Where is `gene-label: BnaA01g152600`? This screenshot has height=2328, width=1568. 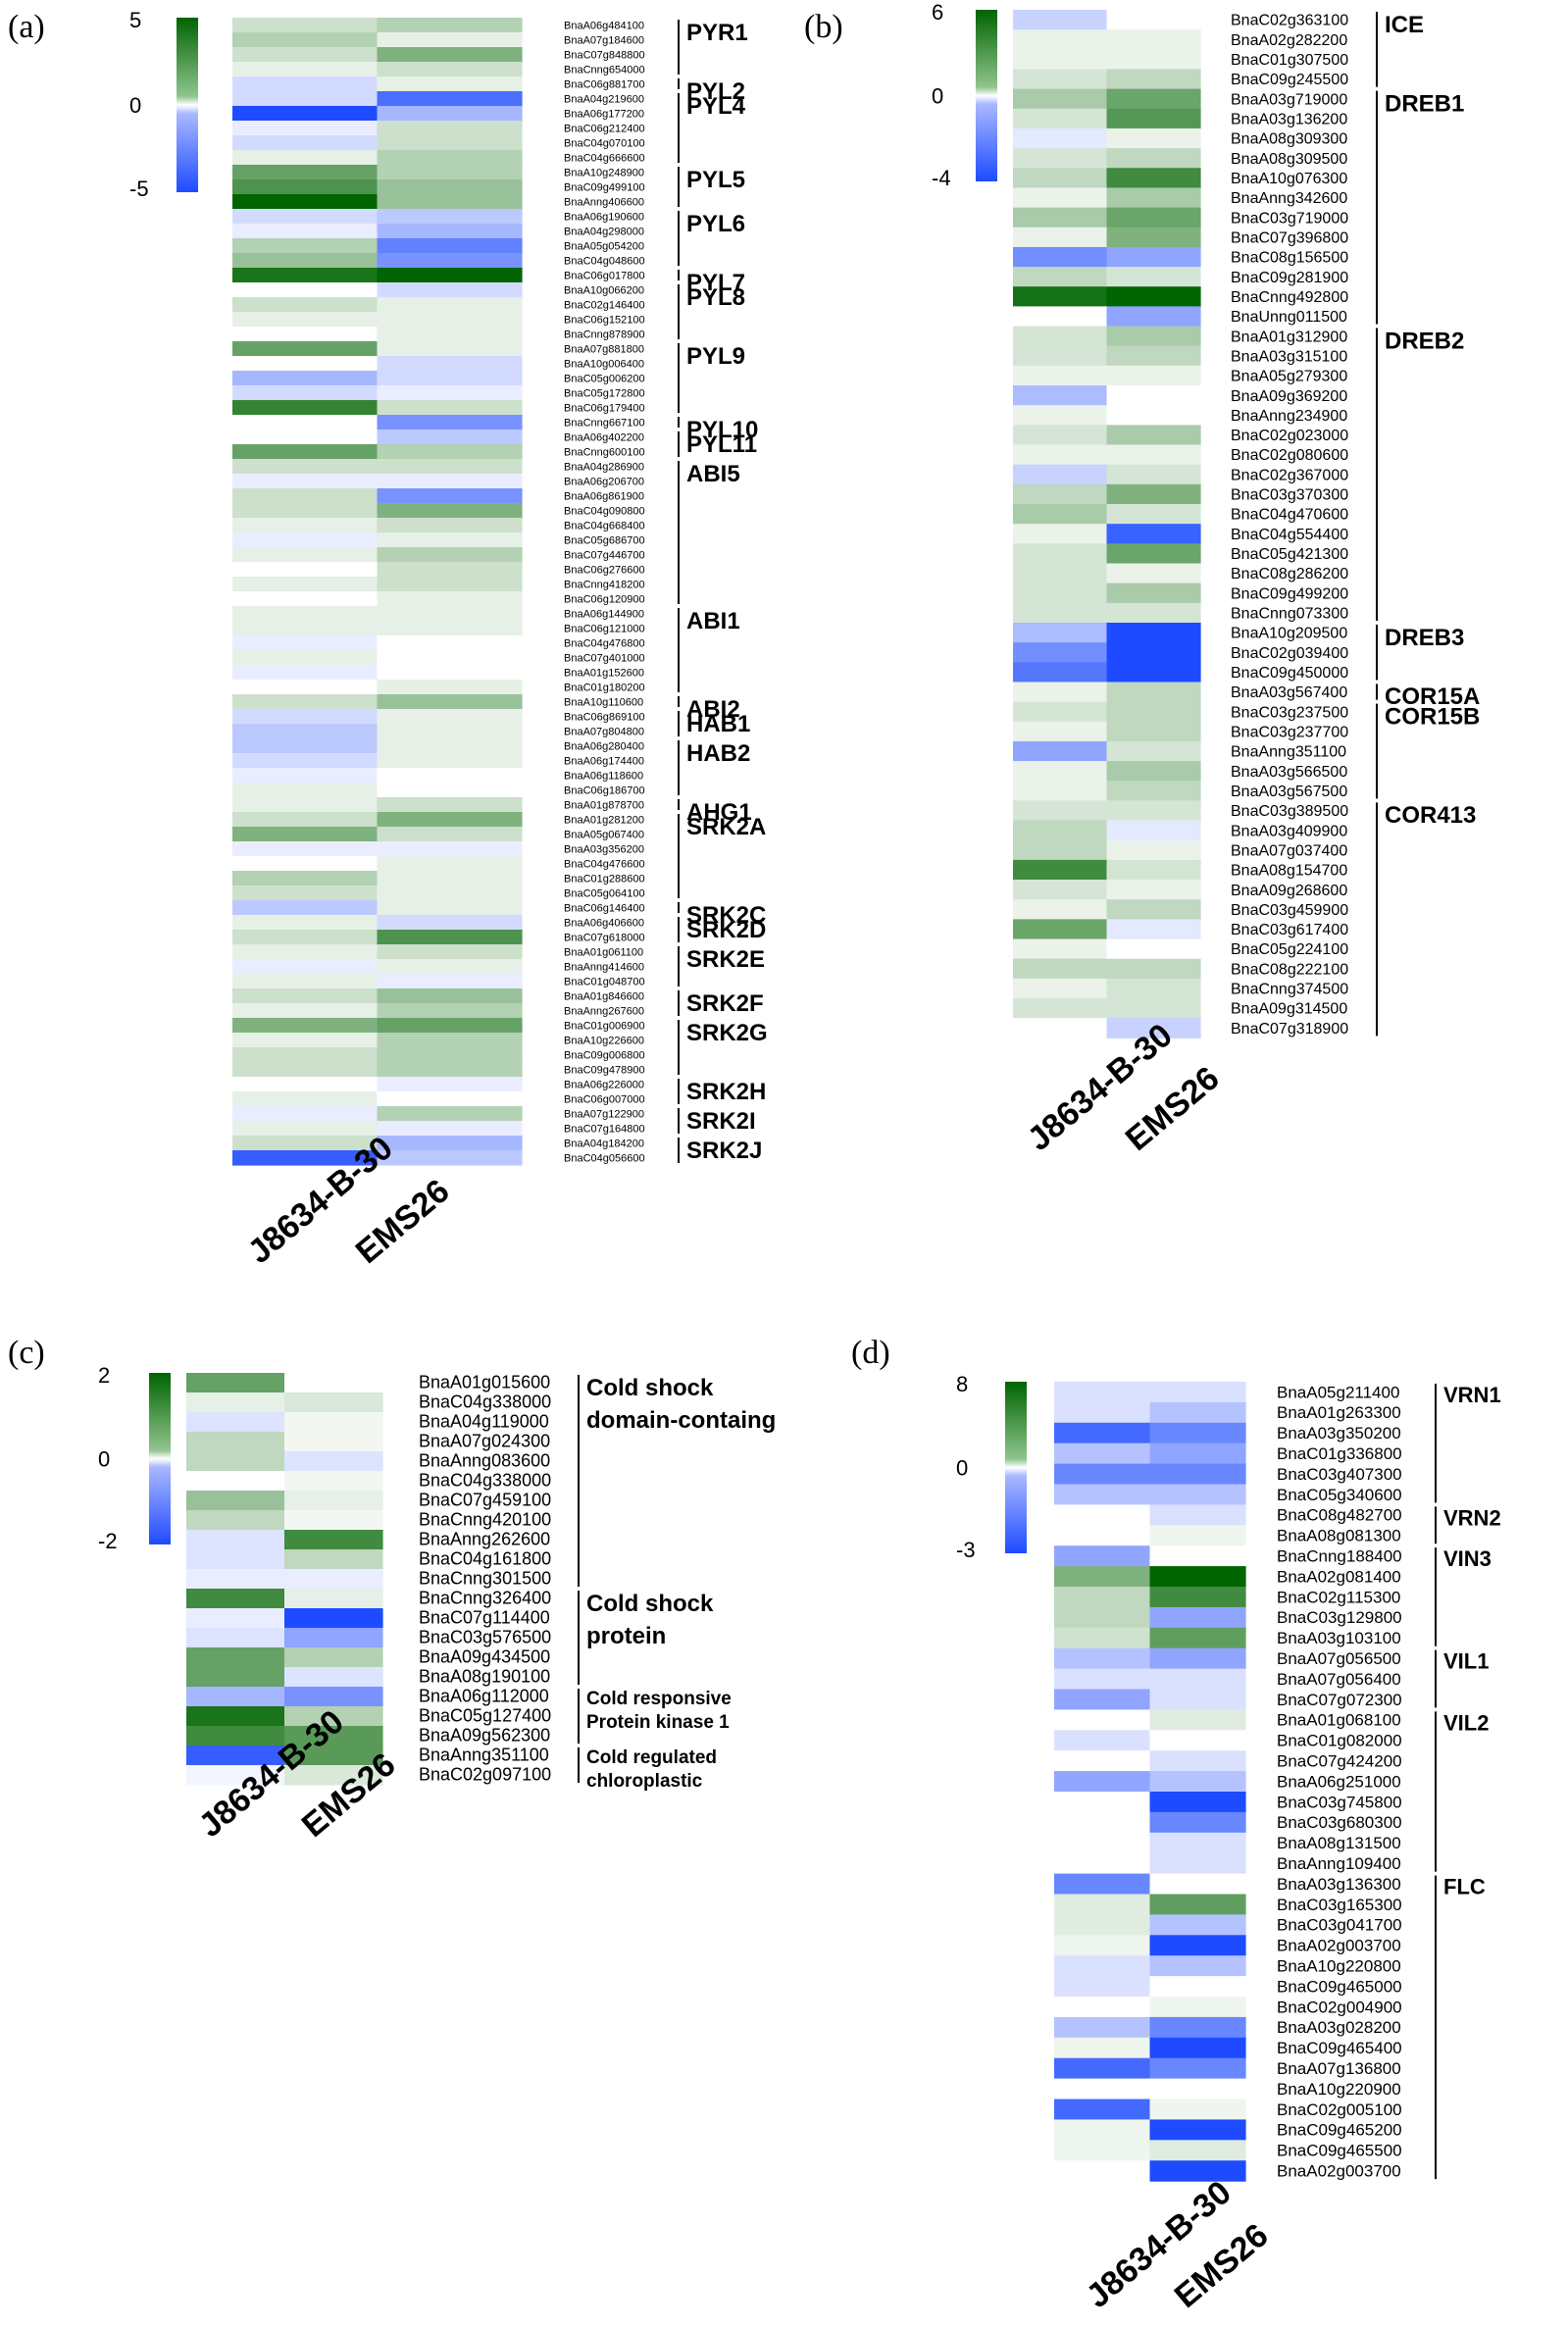
gene-label: BnaA01g152600 is located at coordinates (604, 674).